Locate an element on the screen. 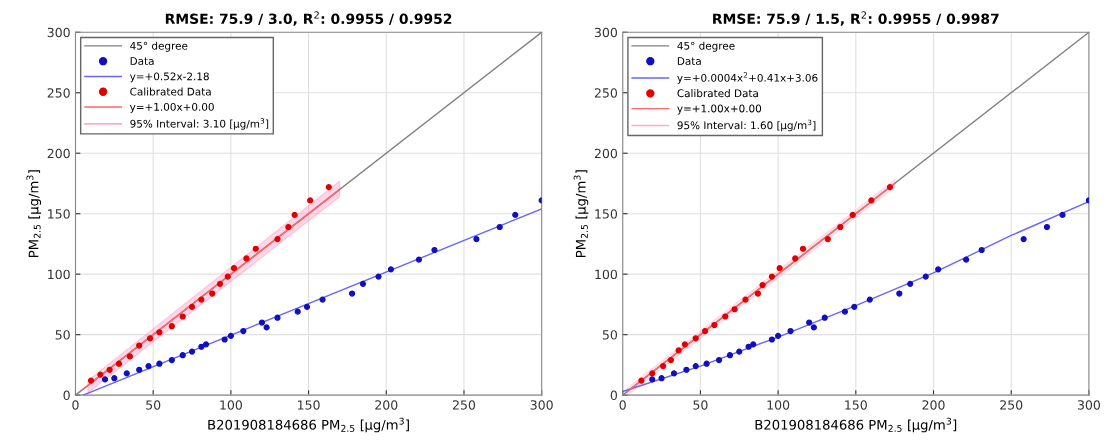  chart-title: RMSE: 75.9 / 1.5, R$^{2}$: 0.9955 / 0.9987 is located at coordinates (856, 18).